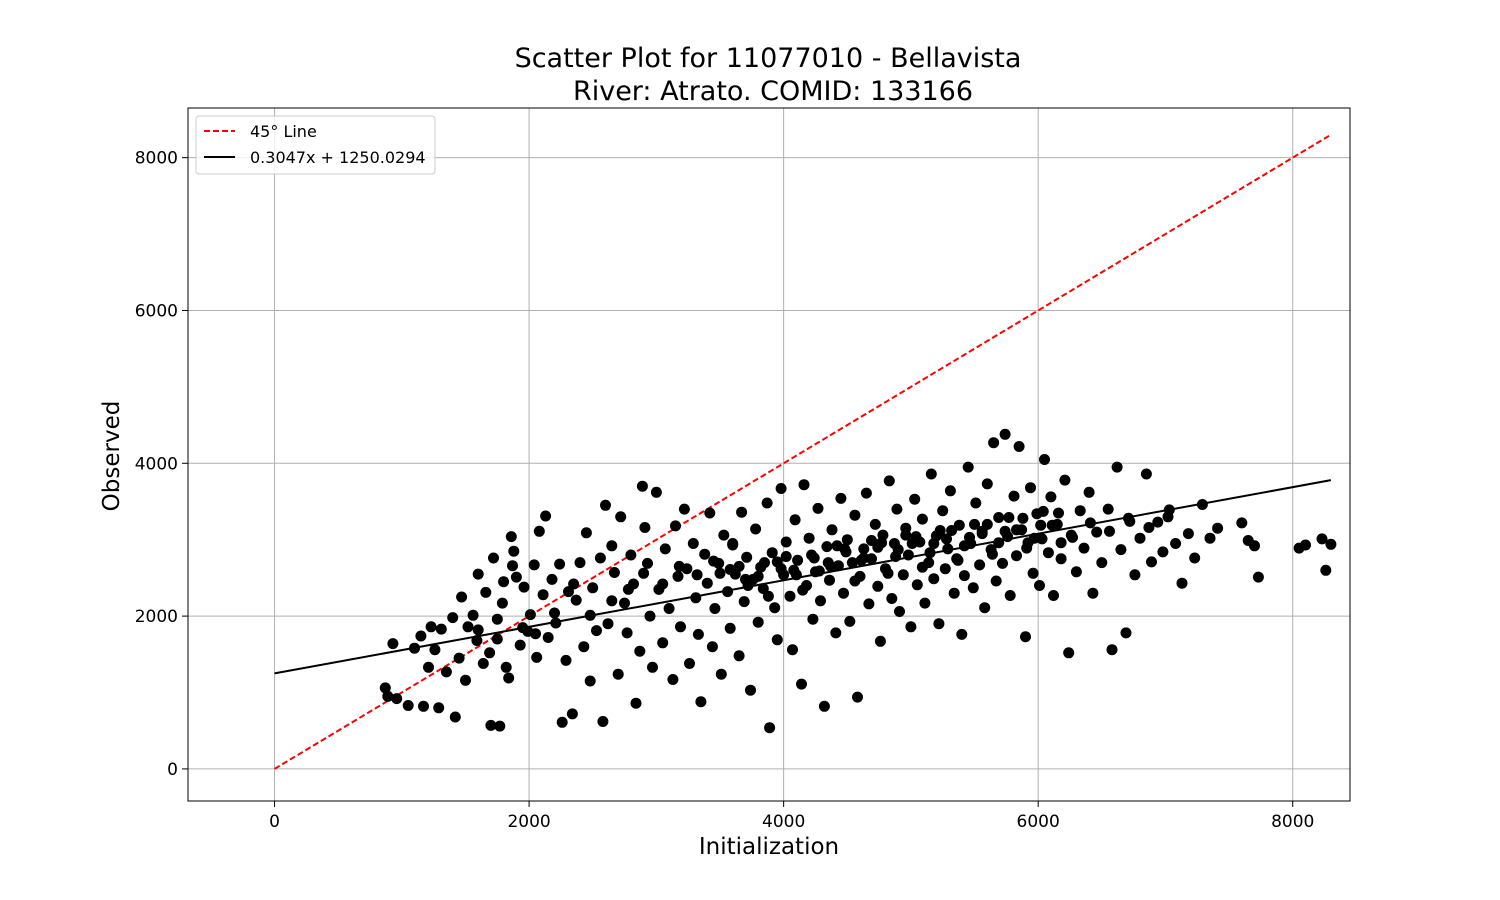 Image resolution: width=1500 pixels, height=900 pixels. I want to click on chart-title-line2: River: Atrato. COMID: 133166, so click(773, 91).